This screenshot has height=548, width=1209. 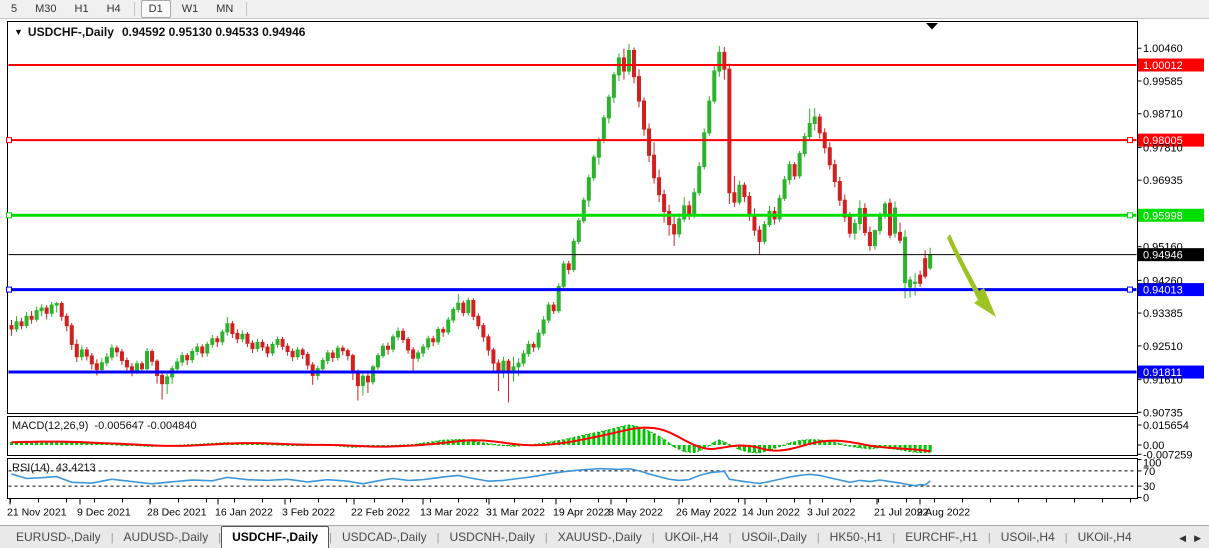 I want to click on chart-dropdown-icon: ▼, so click(x=18, y=32).